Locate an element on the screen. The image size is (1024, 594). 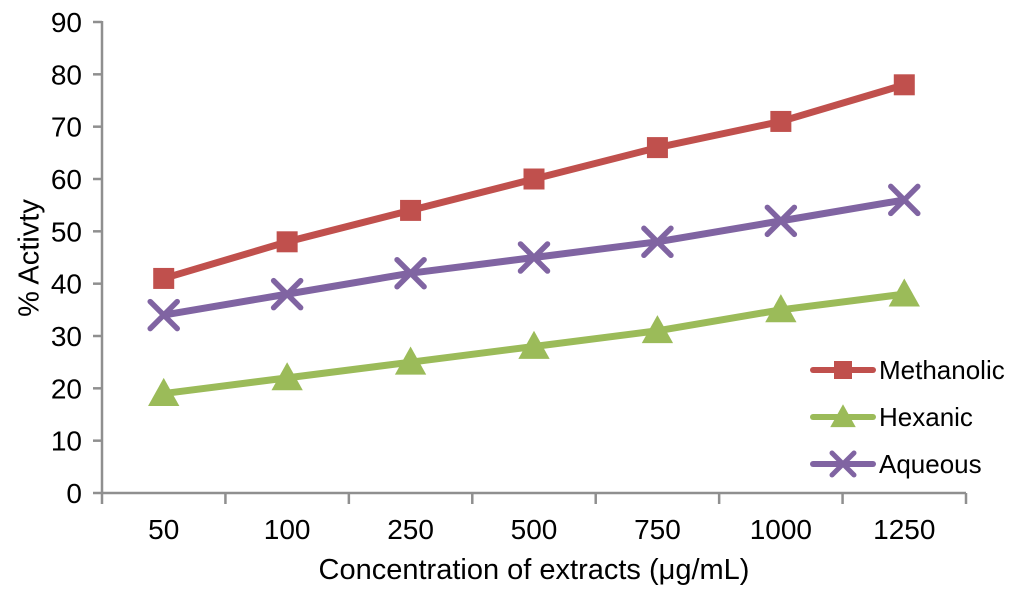
legend-entry-methanolic: Methanolic is located at coordinates (907, 370).